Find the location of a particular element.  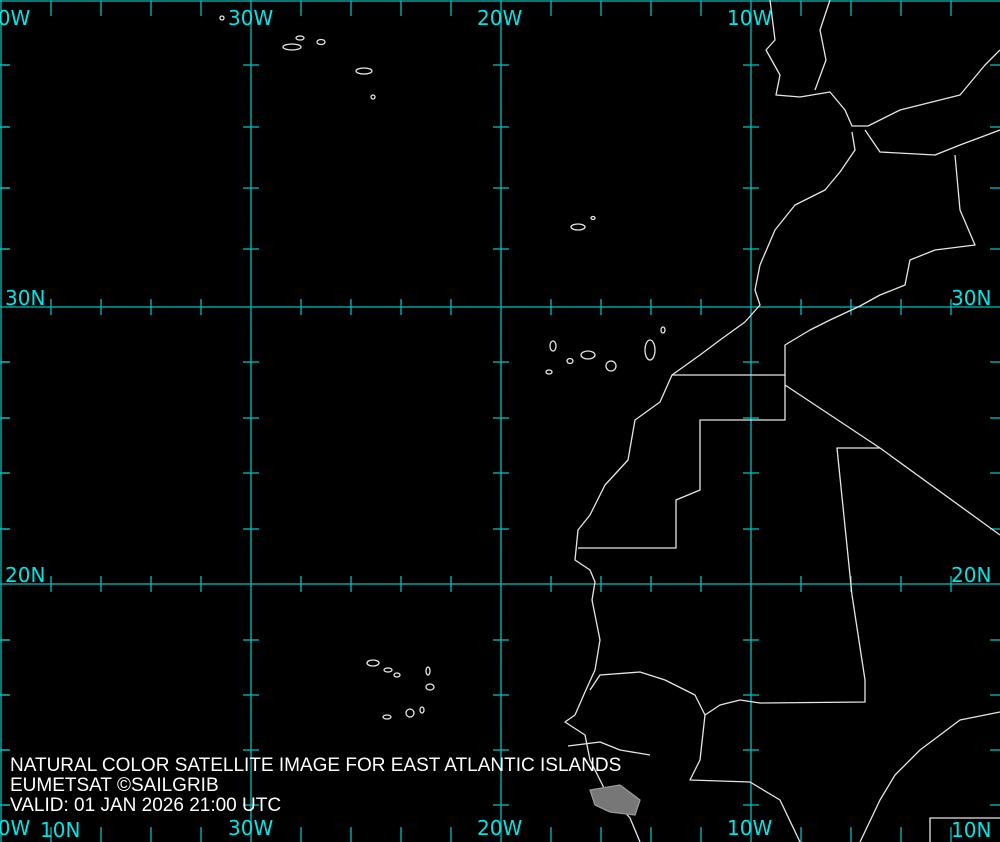

canary-islands is located at coordinates (605, 350).